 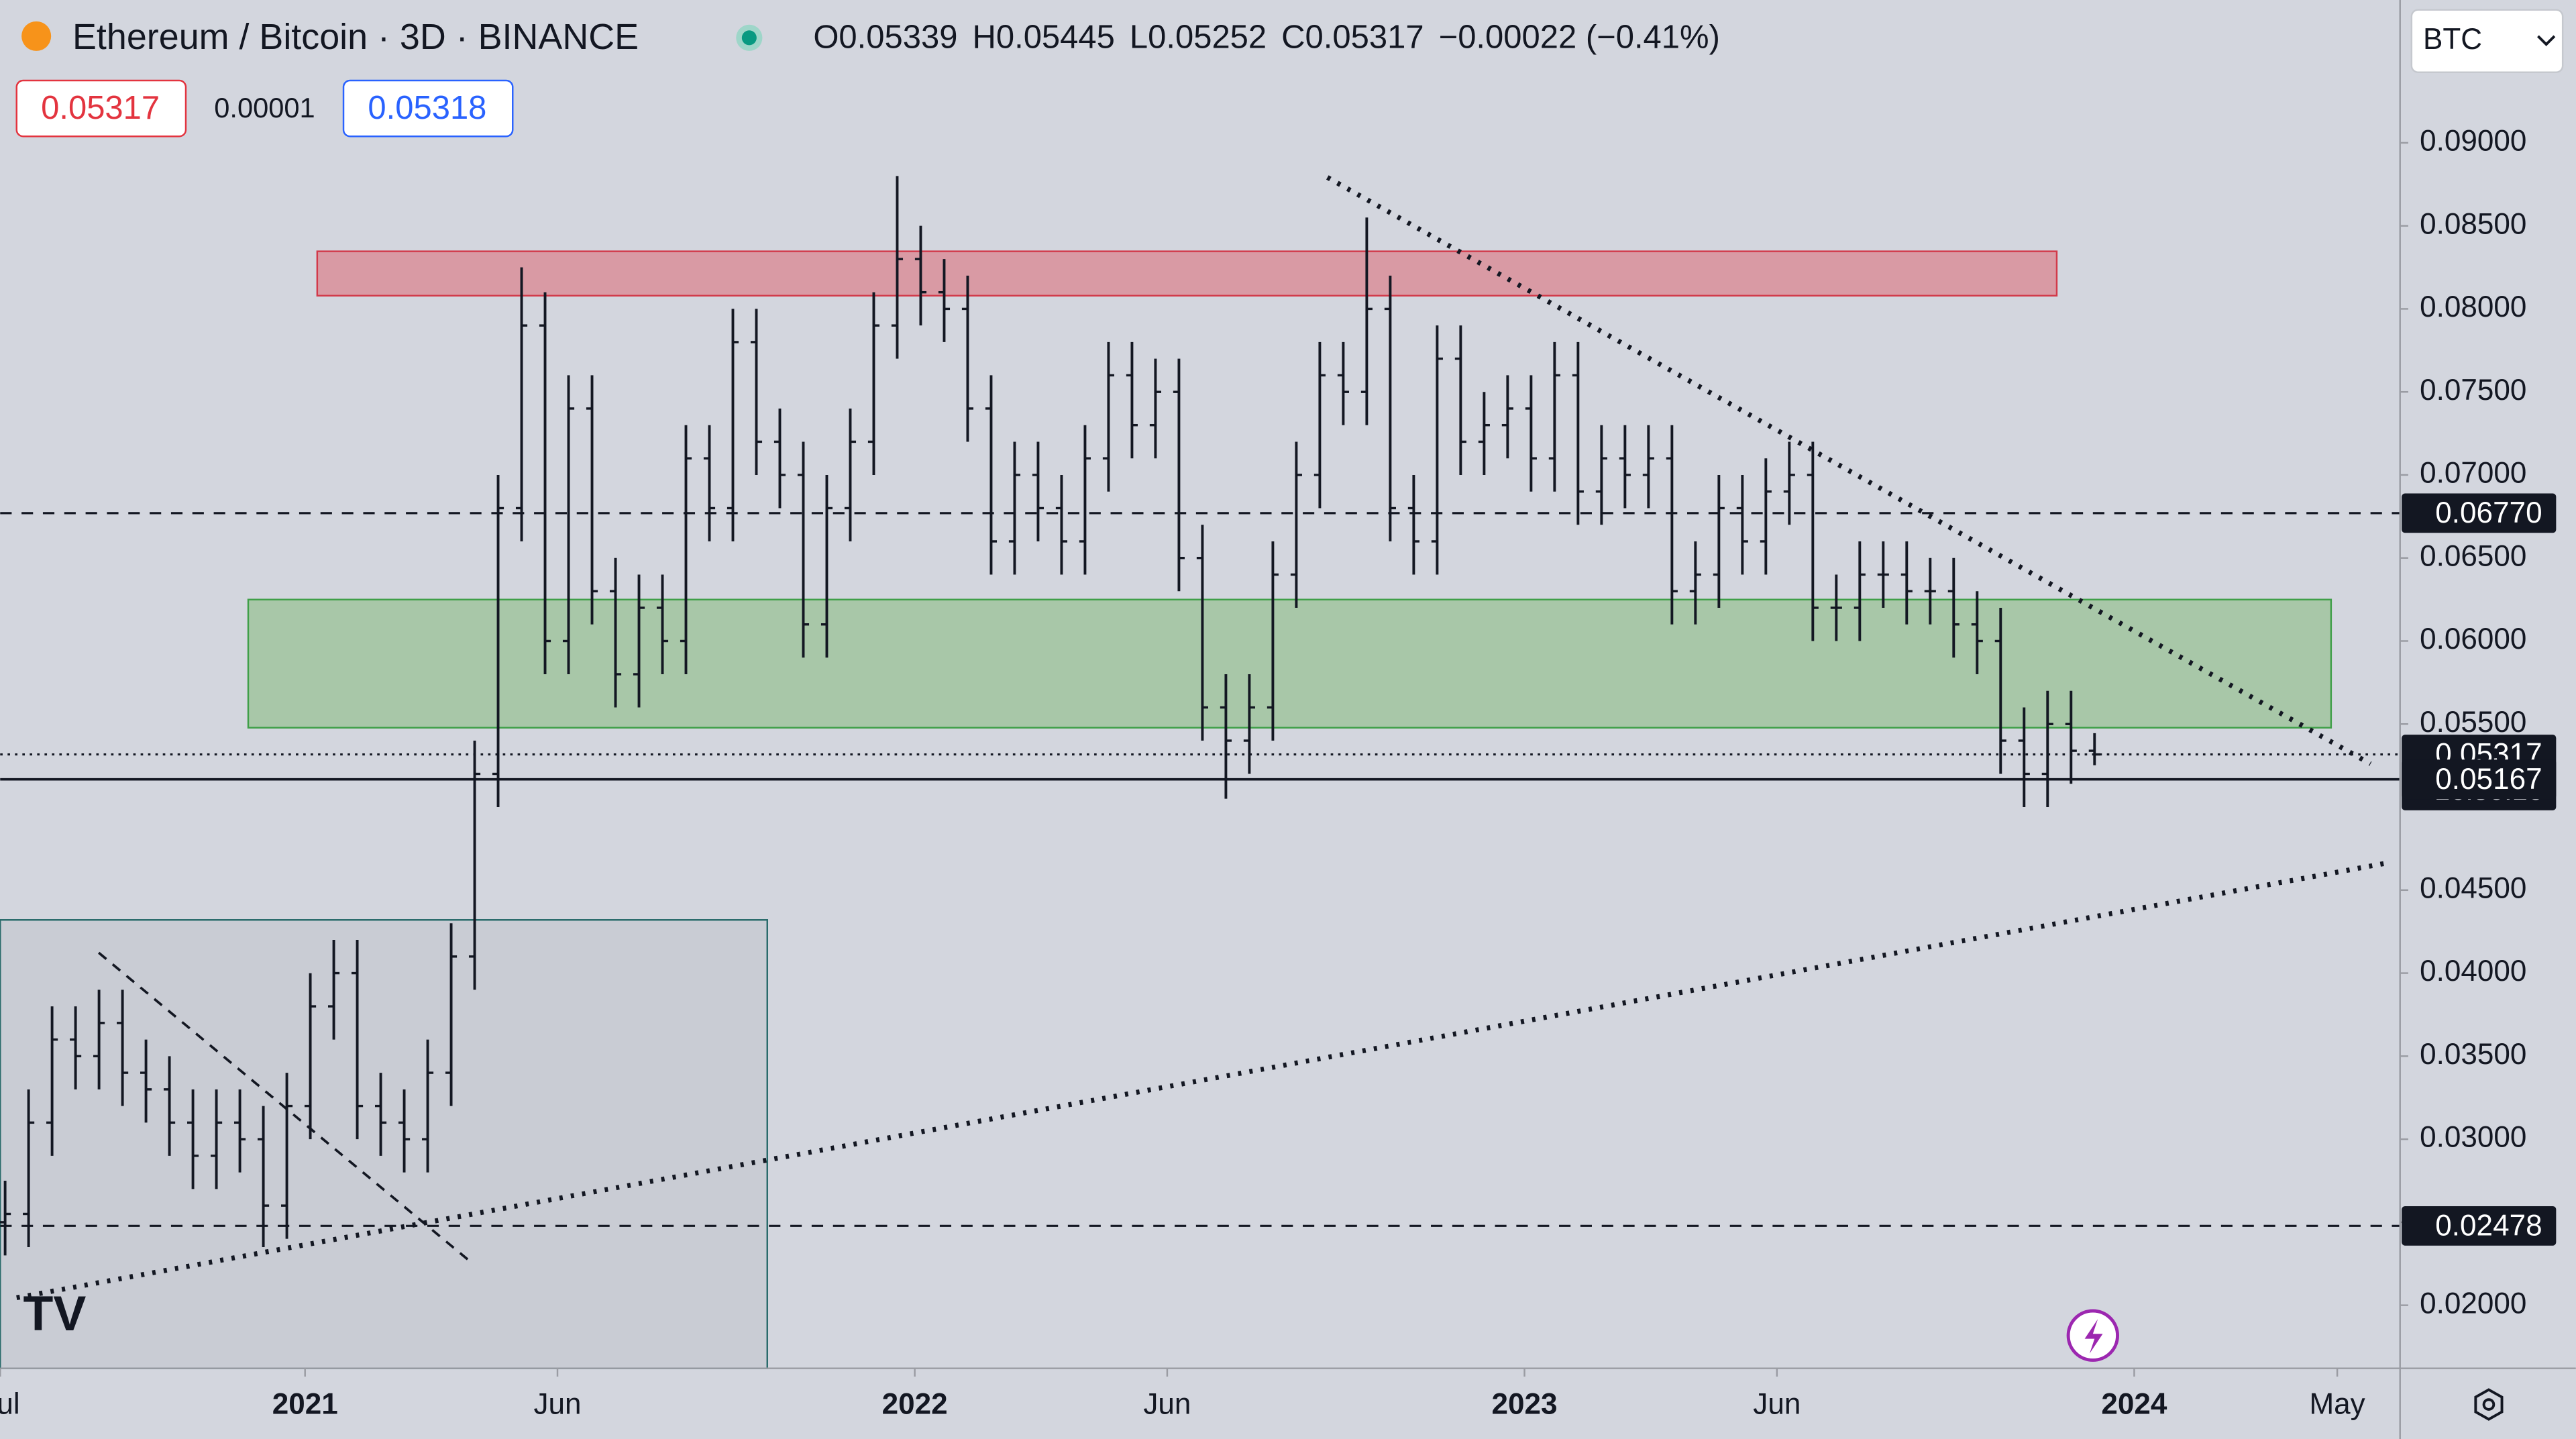 I want to click on x-tick-label: 2022, so click(x=915, y=1404).